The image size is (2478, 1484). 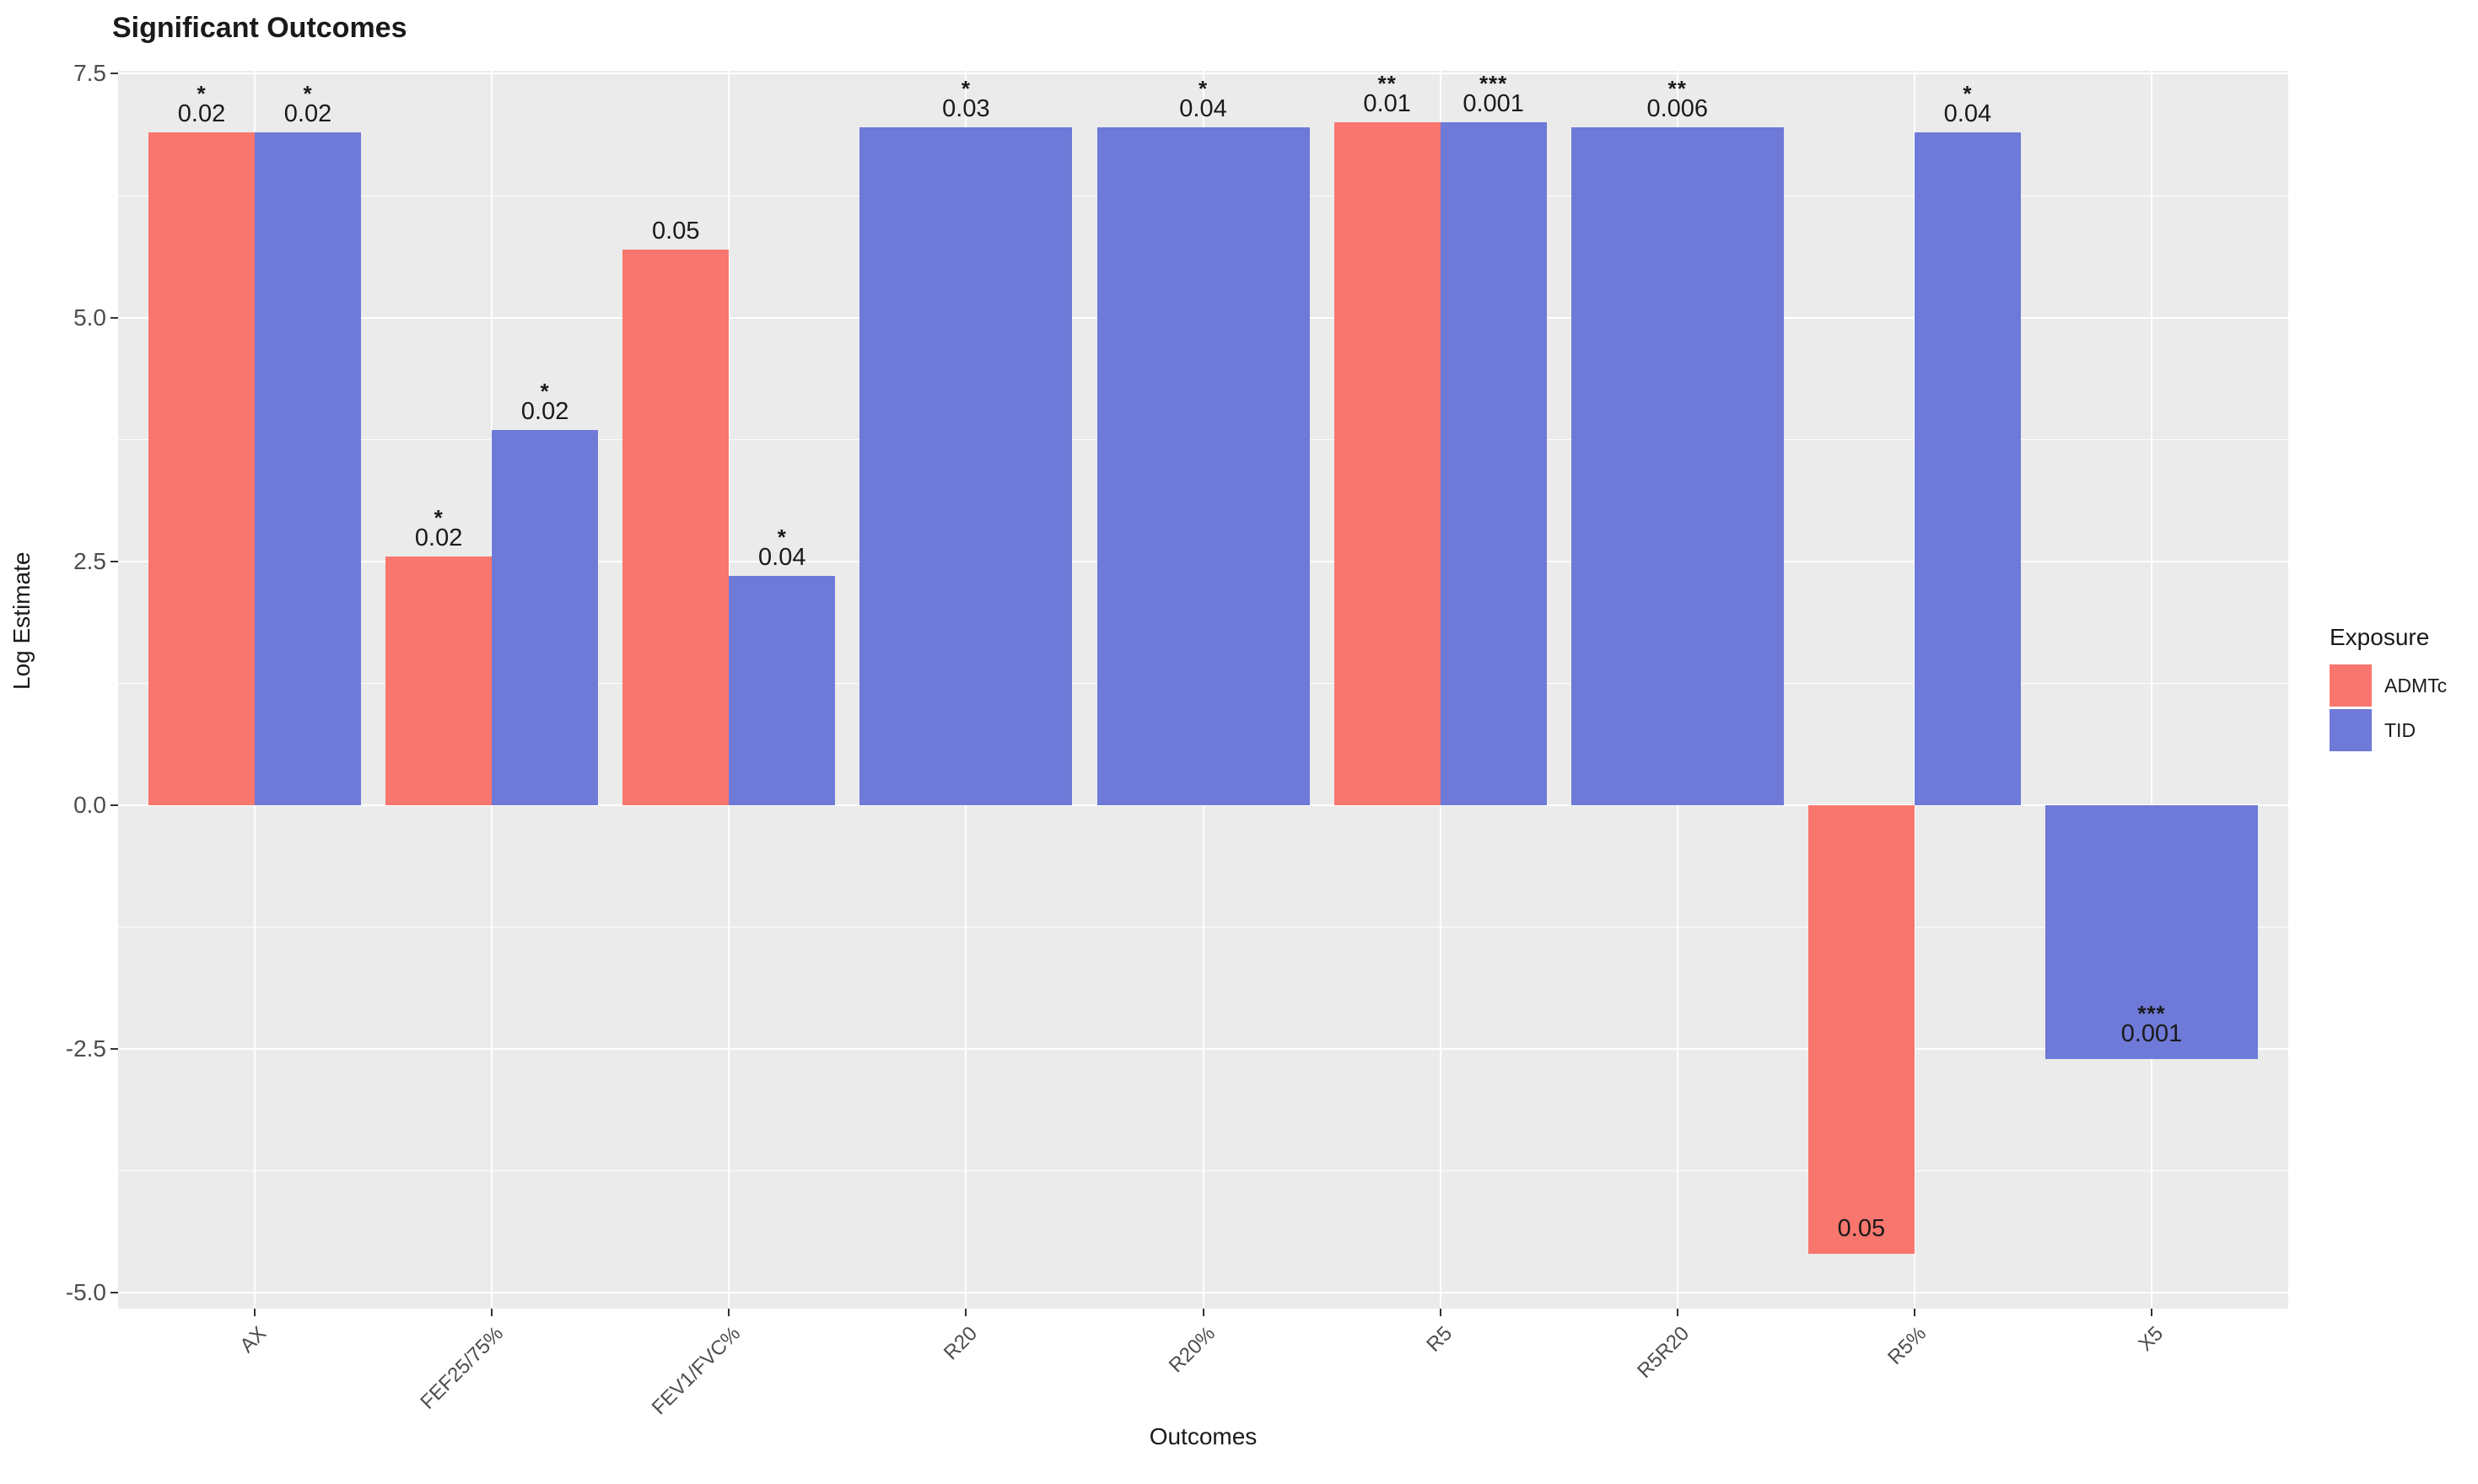 What do you see at coordinates (2151, 1339) in the screenshot?
I see `x-tick-label-8: X5` at bounding box center [2151, 1339].